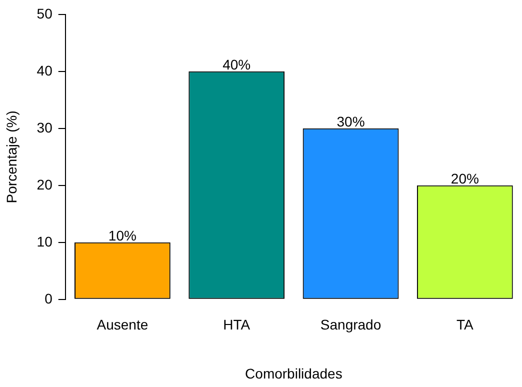 The image size is (522, 387). Describe the element at coordinates (44, 241) in the screenshot. I see `y-tick-label: 10` at that location.